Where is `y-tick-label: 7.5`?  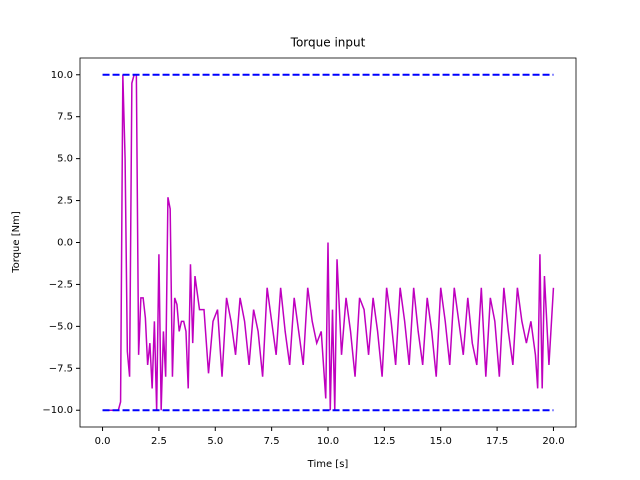 y-tick-label: 7.5 is located at coordinates (65, 117).